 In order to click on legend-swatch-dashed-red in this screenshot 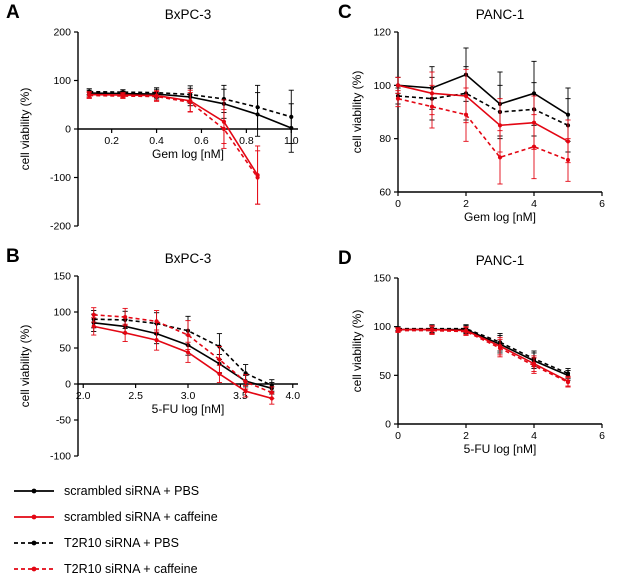, I will do `click(34, 569)`.